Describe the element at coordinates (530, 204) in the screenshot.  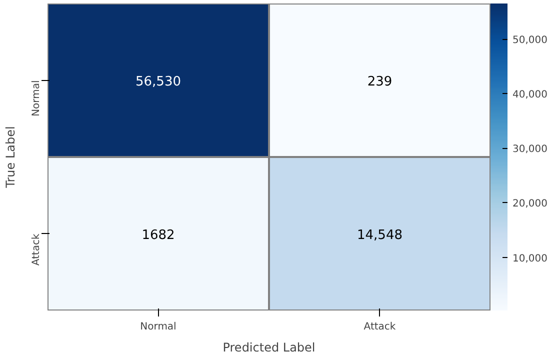
I see `color-bar-label: 20,000` at that location.